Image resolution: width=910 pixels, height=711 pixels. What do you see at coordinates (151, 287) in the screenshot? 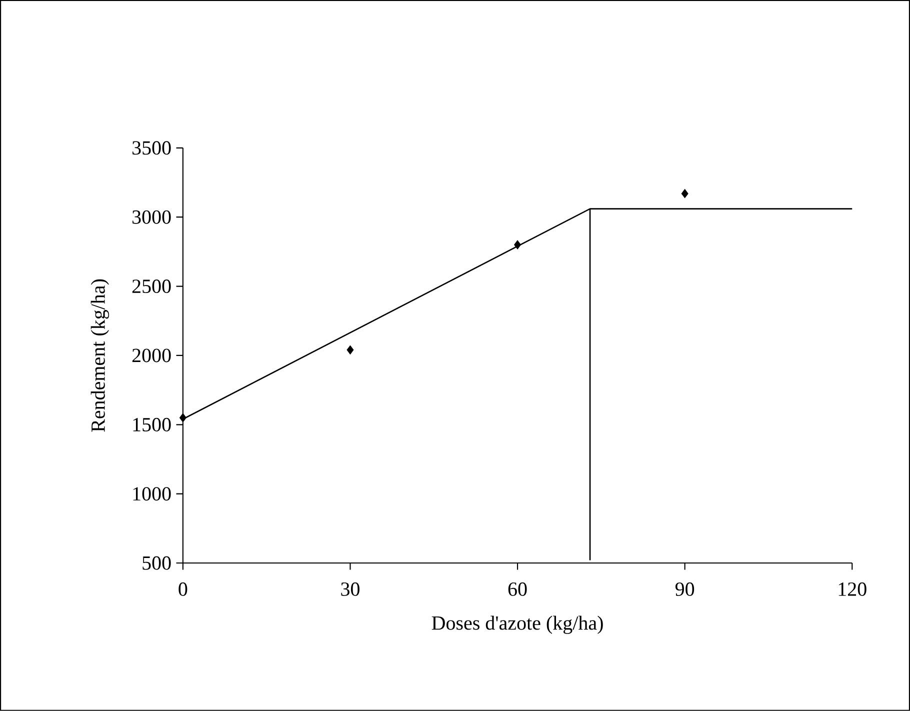
I see `y-tick-label: 2500` at bounding box center [151, 287].